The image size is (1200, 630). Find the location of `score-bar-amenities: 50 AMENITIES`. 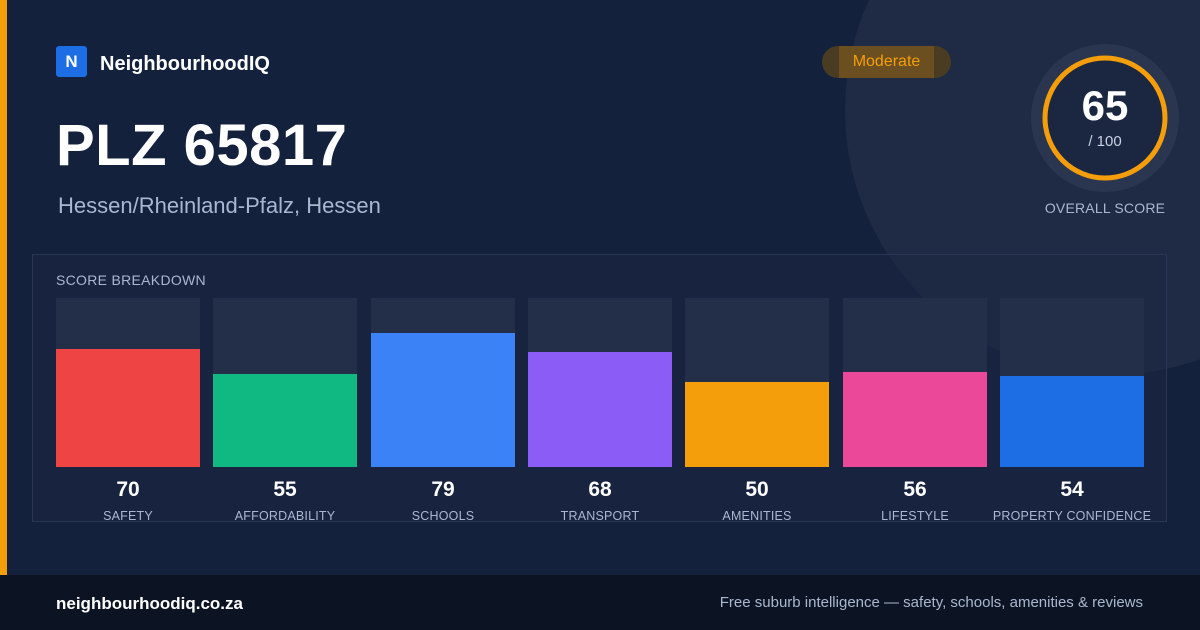

score-bar-amenities: 50 AMENITIES is located at coordinates (757, 410).